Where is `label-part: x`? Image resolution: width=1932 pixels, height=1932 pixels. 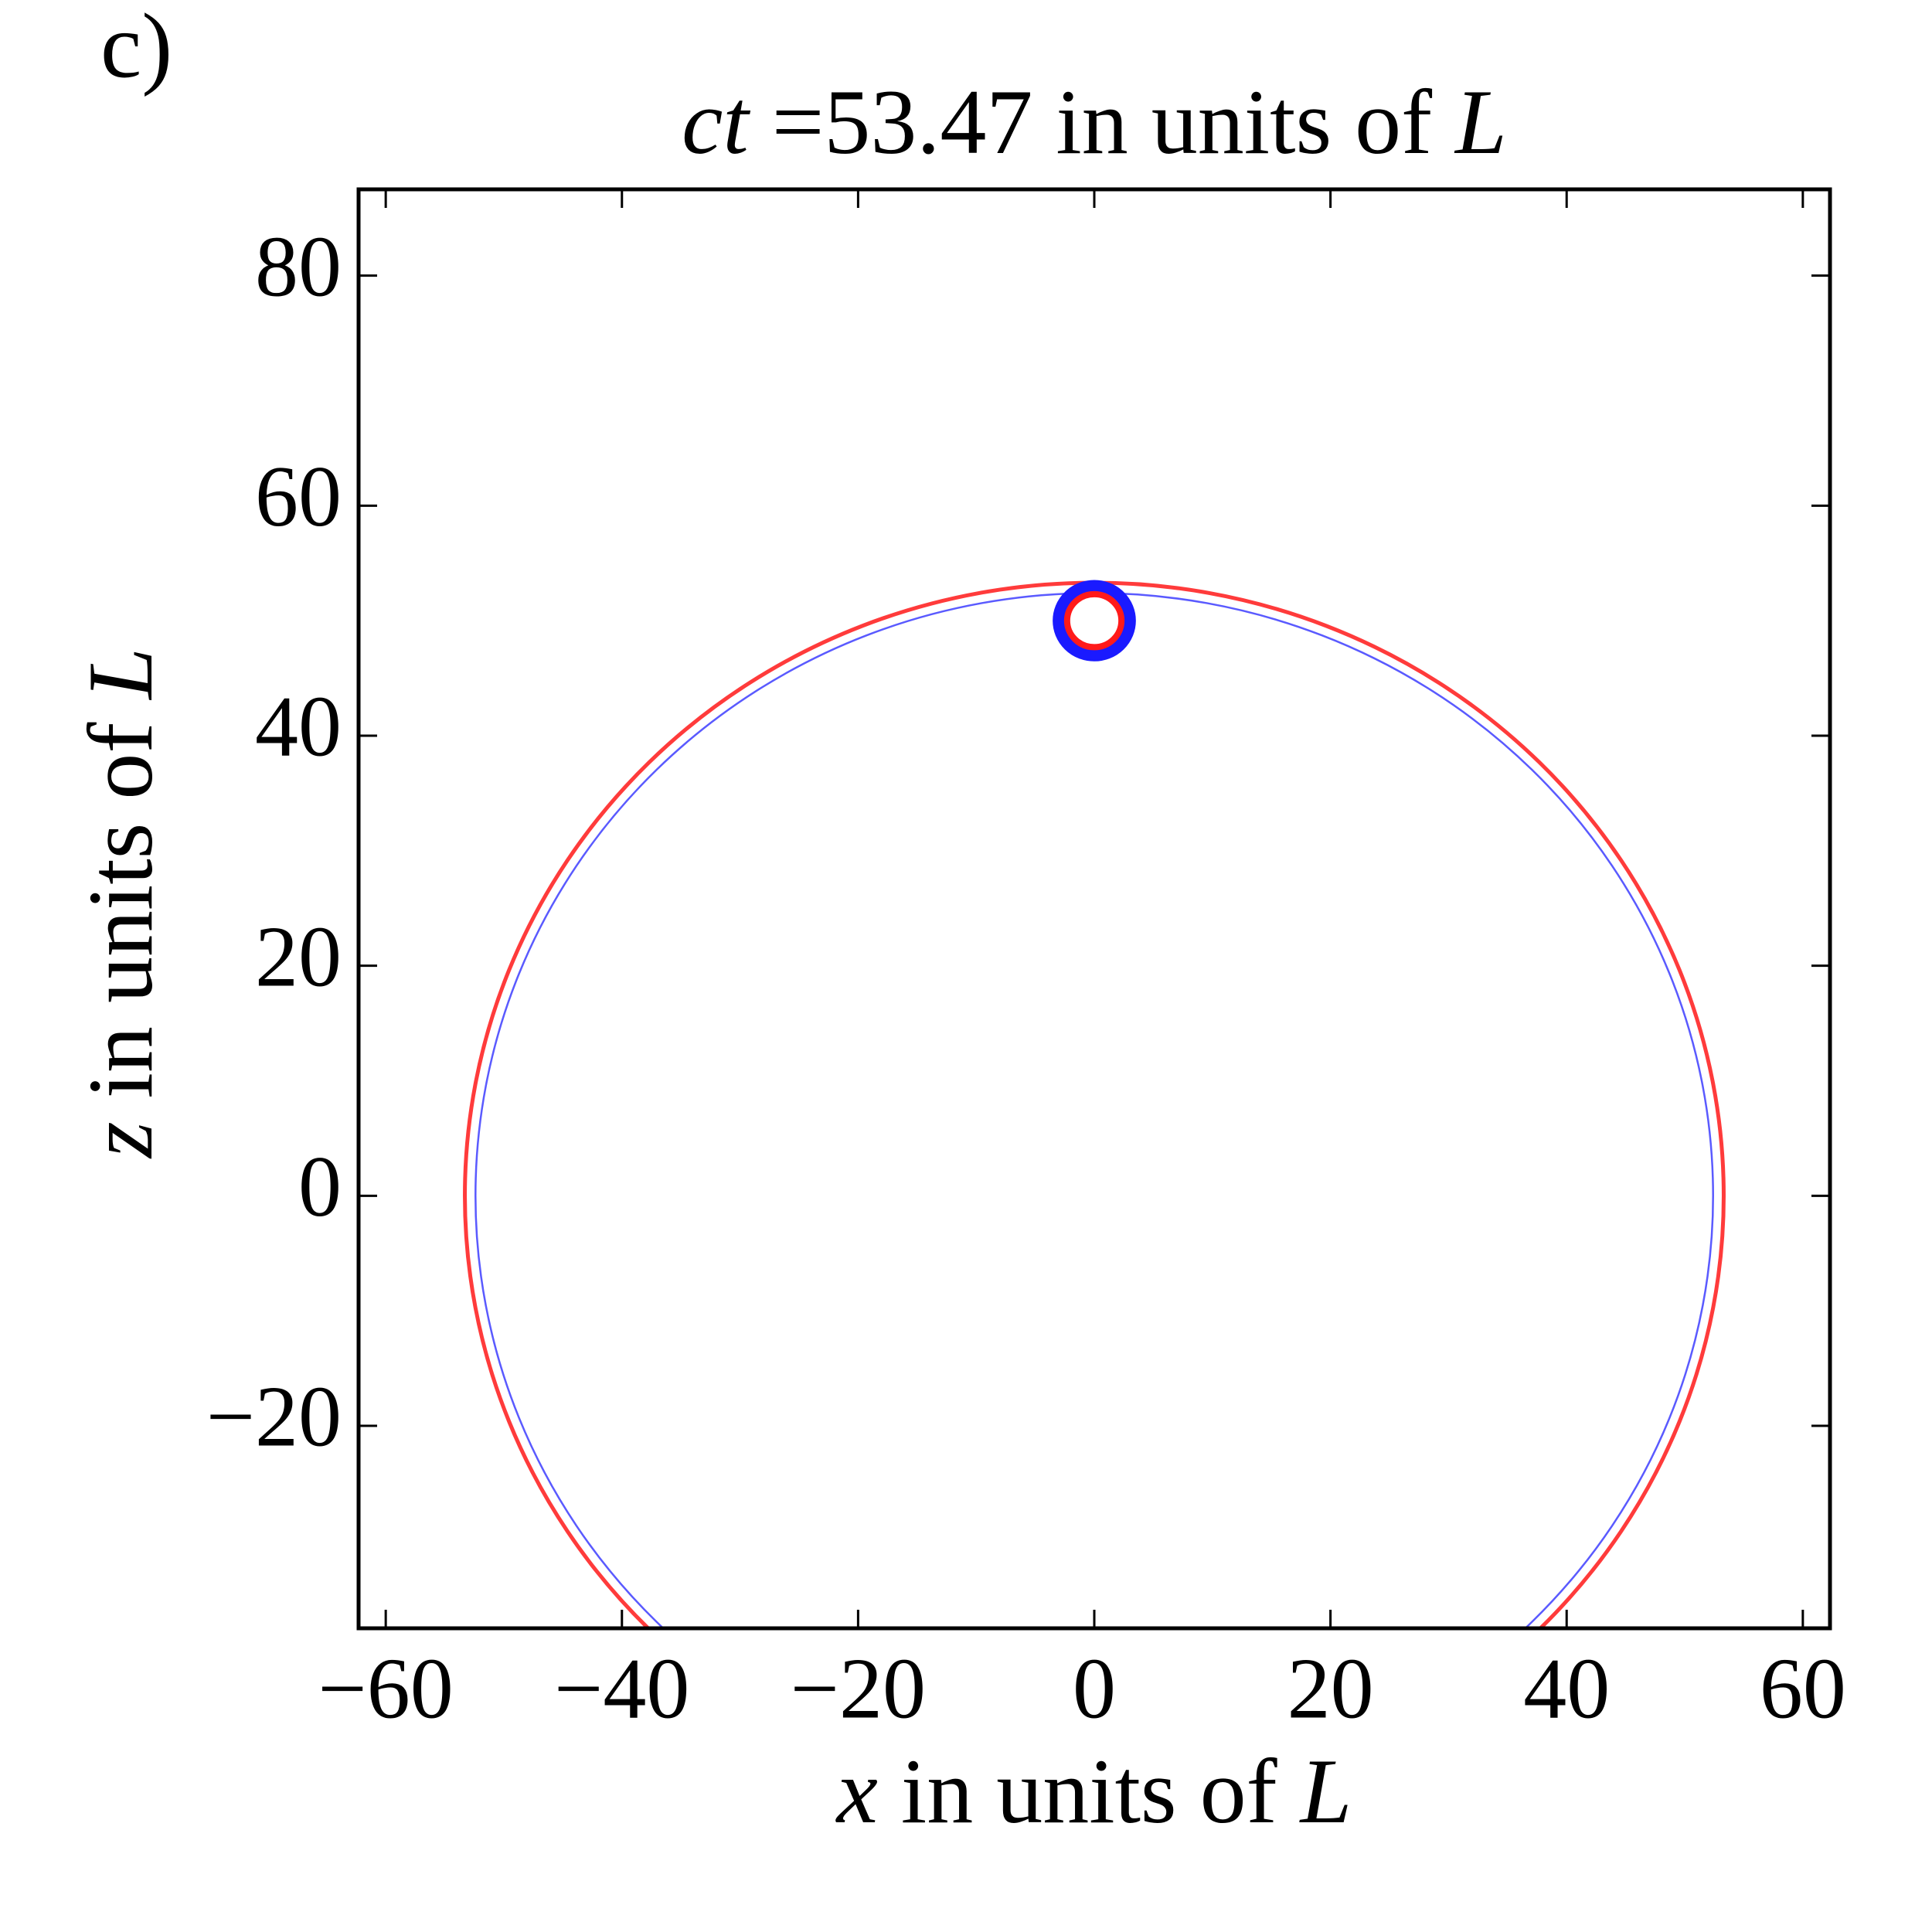 label-part: x is located at coordinates (857, 1791).